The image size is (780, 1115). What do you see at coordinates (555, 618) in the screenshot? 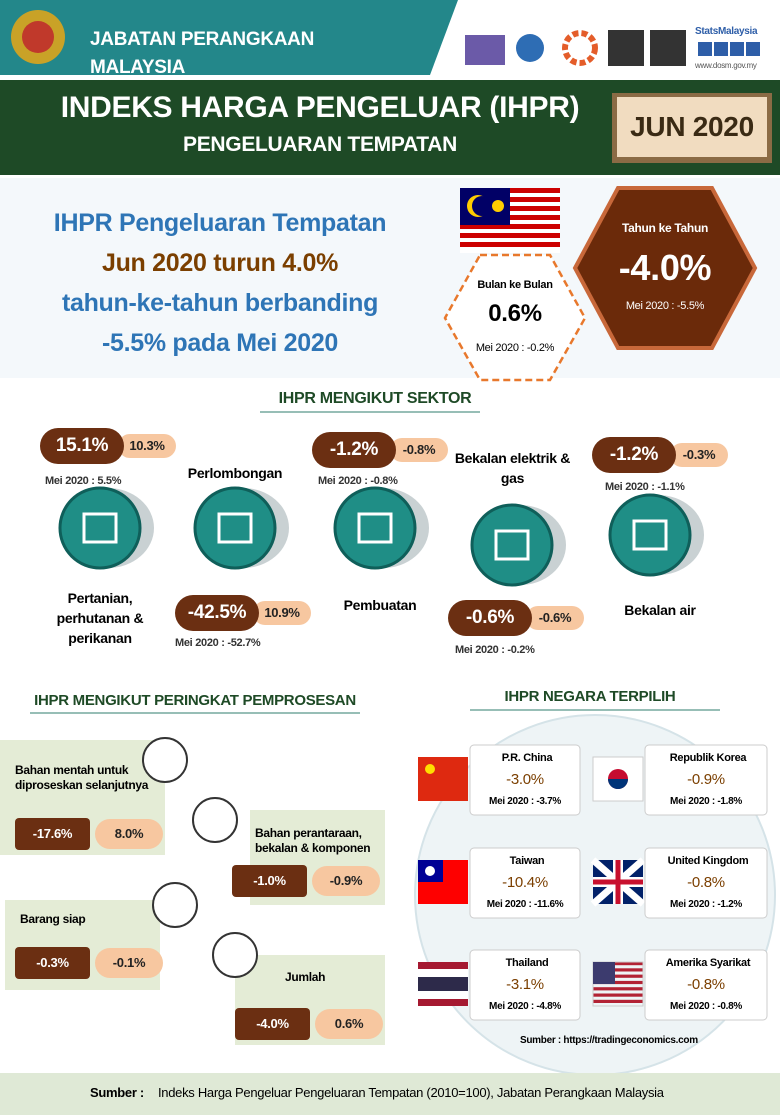
I see `sector-mom: -0.6%` at bounding box center [555, 618].